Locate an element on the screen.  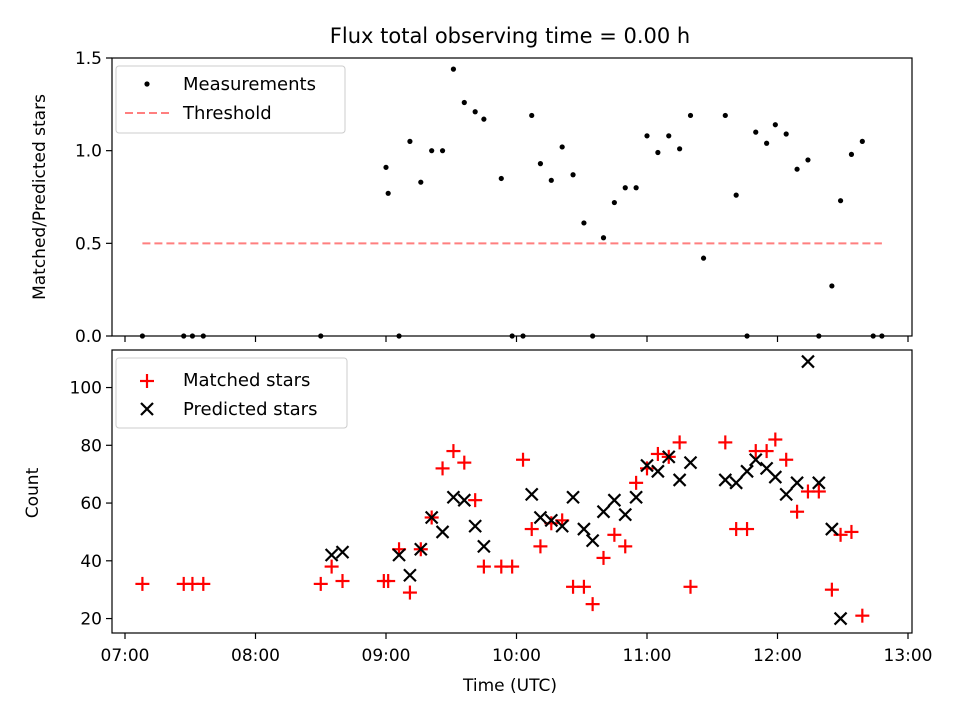
bottom-x-tick-label: 12:00 is located at coordinates (777, 656).